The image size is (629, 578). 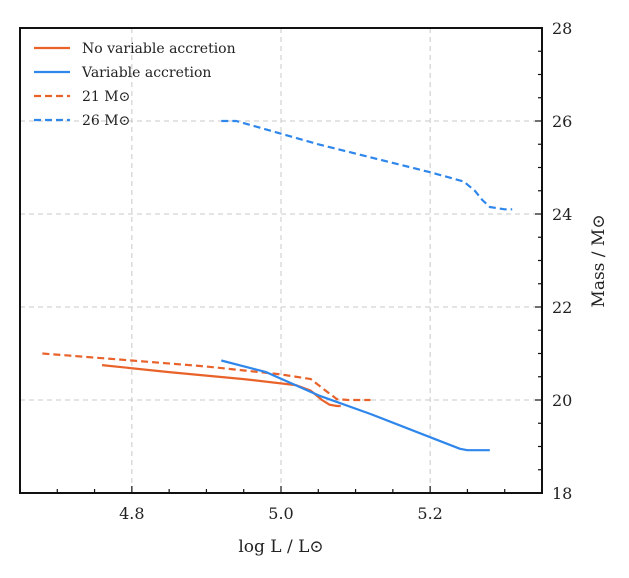 I want to click on x-tick-label: 5.0, so click(x=280, y=513).